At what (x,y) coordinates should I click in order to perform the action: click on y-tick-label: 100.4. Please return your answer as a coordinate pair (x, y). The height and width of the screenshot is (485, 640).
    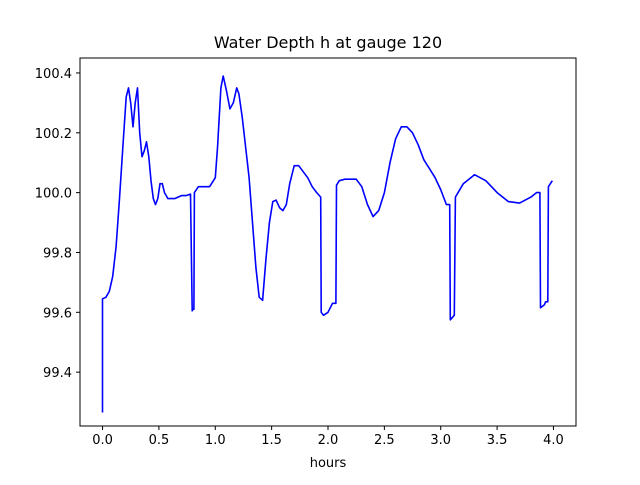
    Looking at the image, I should click on (53, 74).